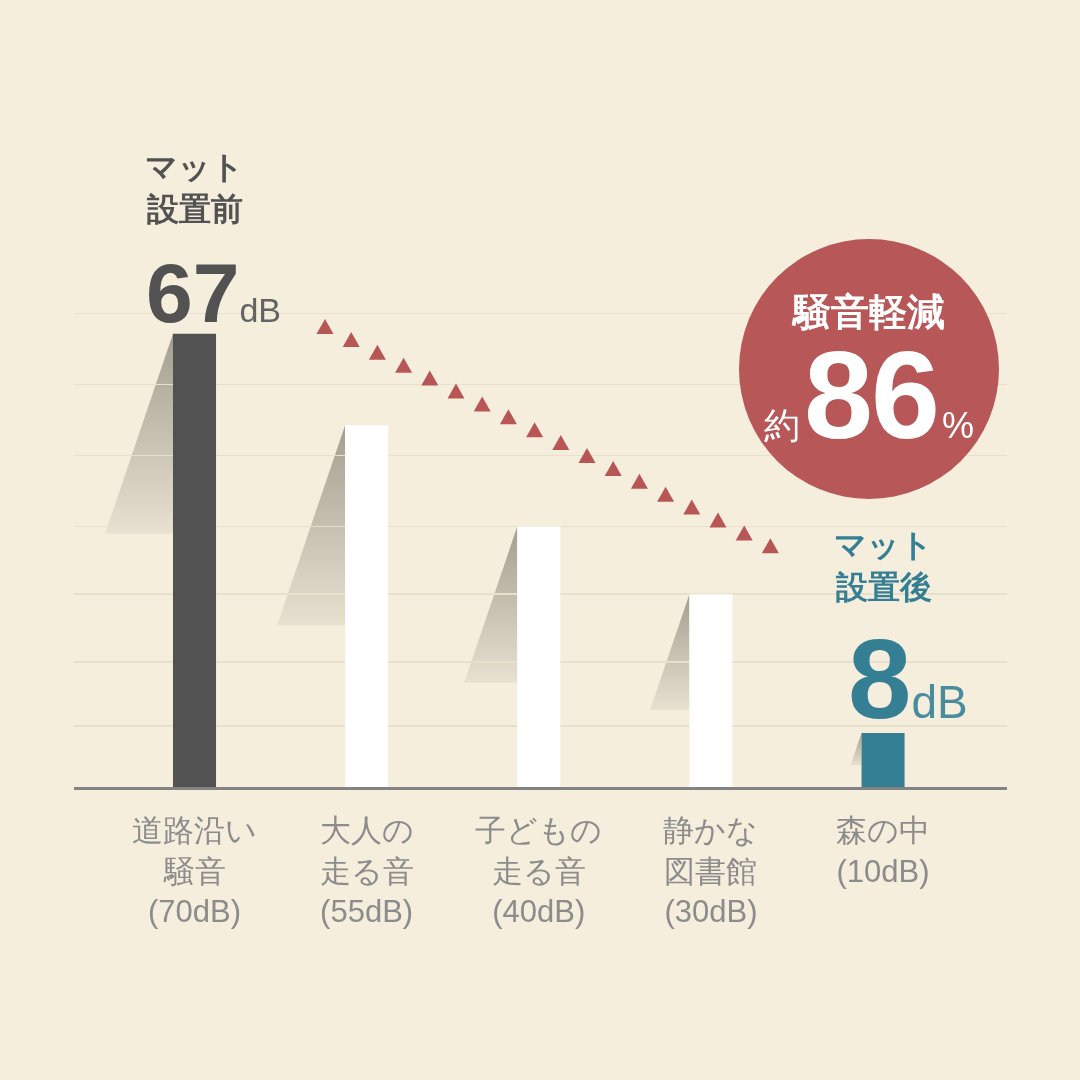  Describe the element at coordinates (883, 851) in the screenshot. I see `x-tick-label: 森の中(10dB)` at that location.